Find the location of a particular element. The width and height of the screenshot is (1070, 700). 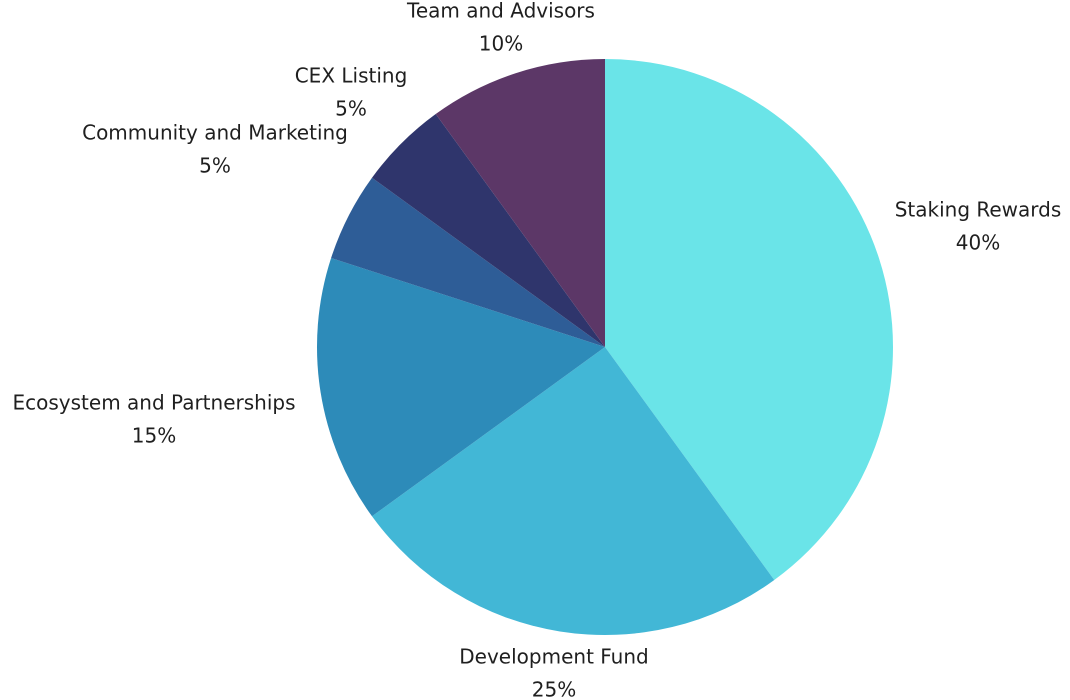

slice-value-team-and-advisors: 10% is located at coordinates (501, 44).